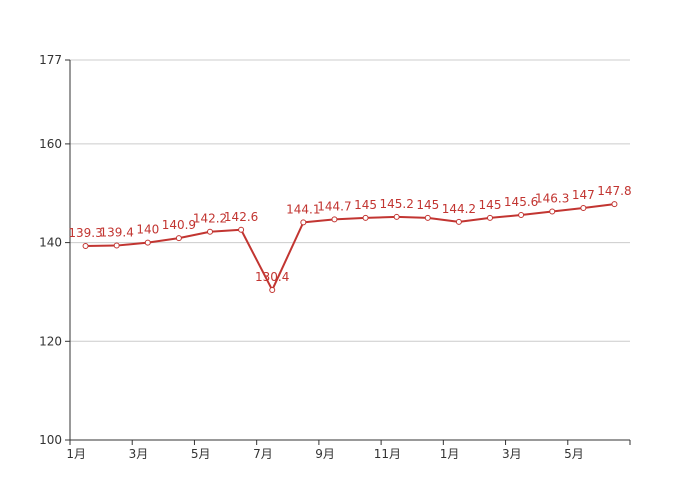  I want to click on data-label: 142.2, so click(210, 219).